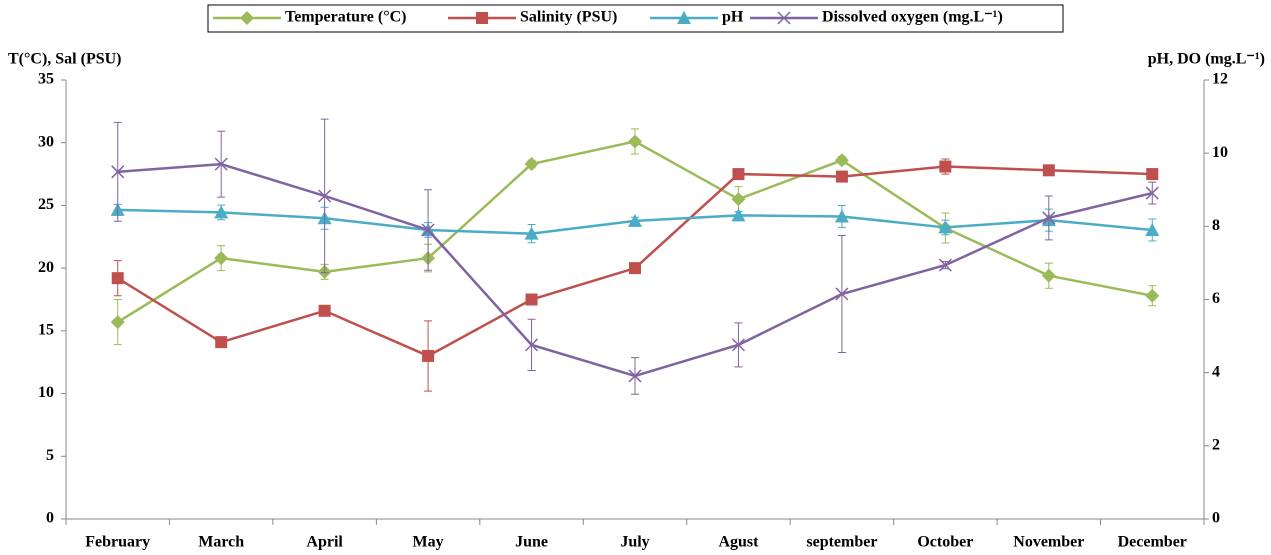 The image size is (1271, 555). What do you see at coordinates (117, 542) in the screenshot?
I see `x-tick-label: February` at bounding box center [117, 542].